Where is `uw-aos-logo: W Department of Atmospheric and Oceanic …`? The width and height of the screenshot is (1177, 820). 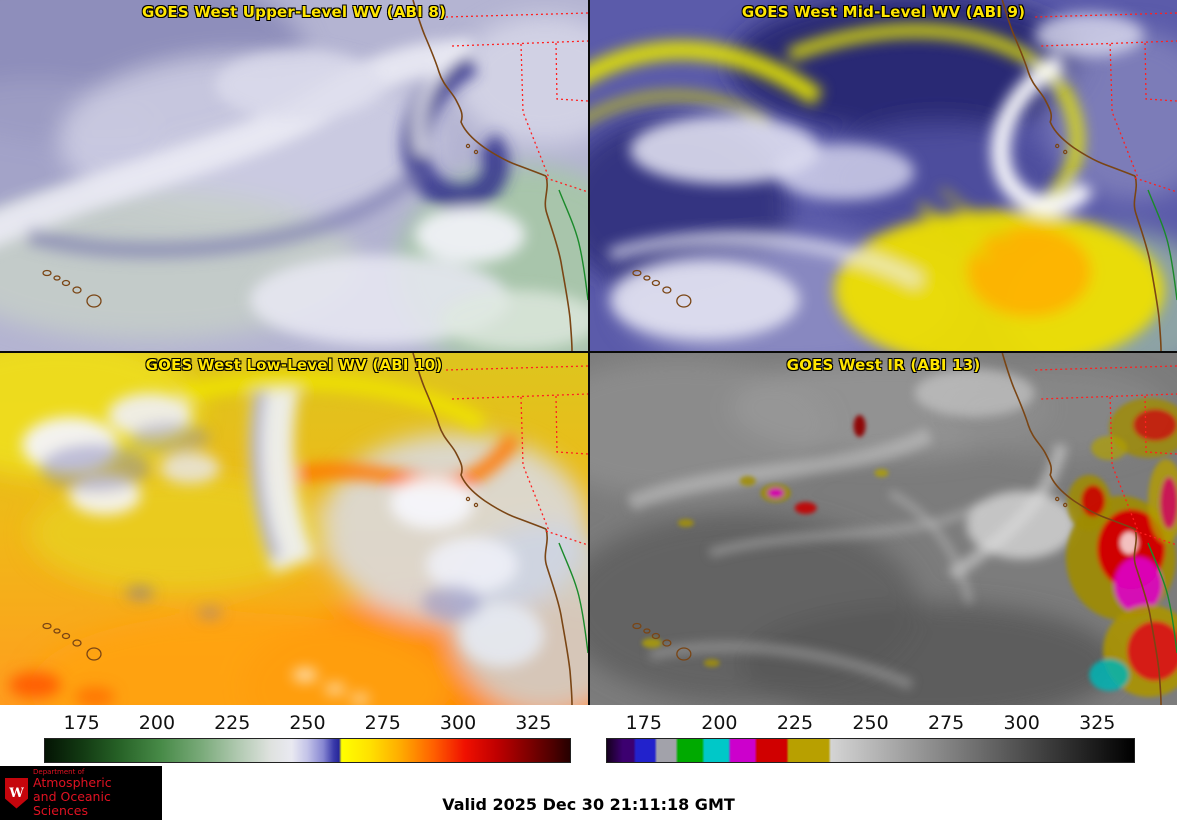
uw-aos-logo: W Department of Atmospheric and Oceanic … is located at coordinates (81, 793).